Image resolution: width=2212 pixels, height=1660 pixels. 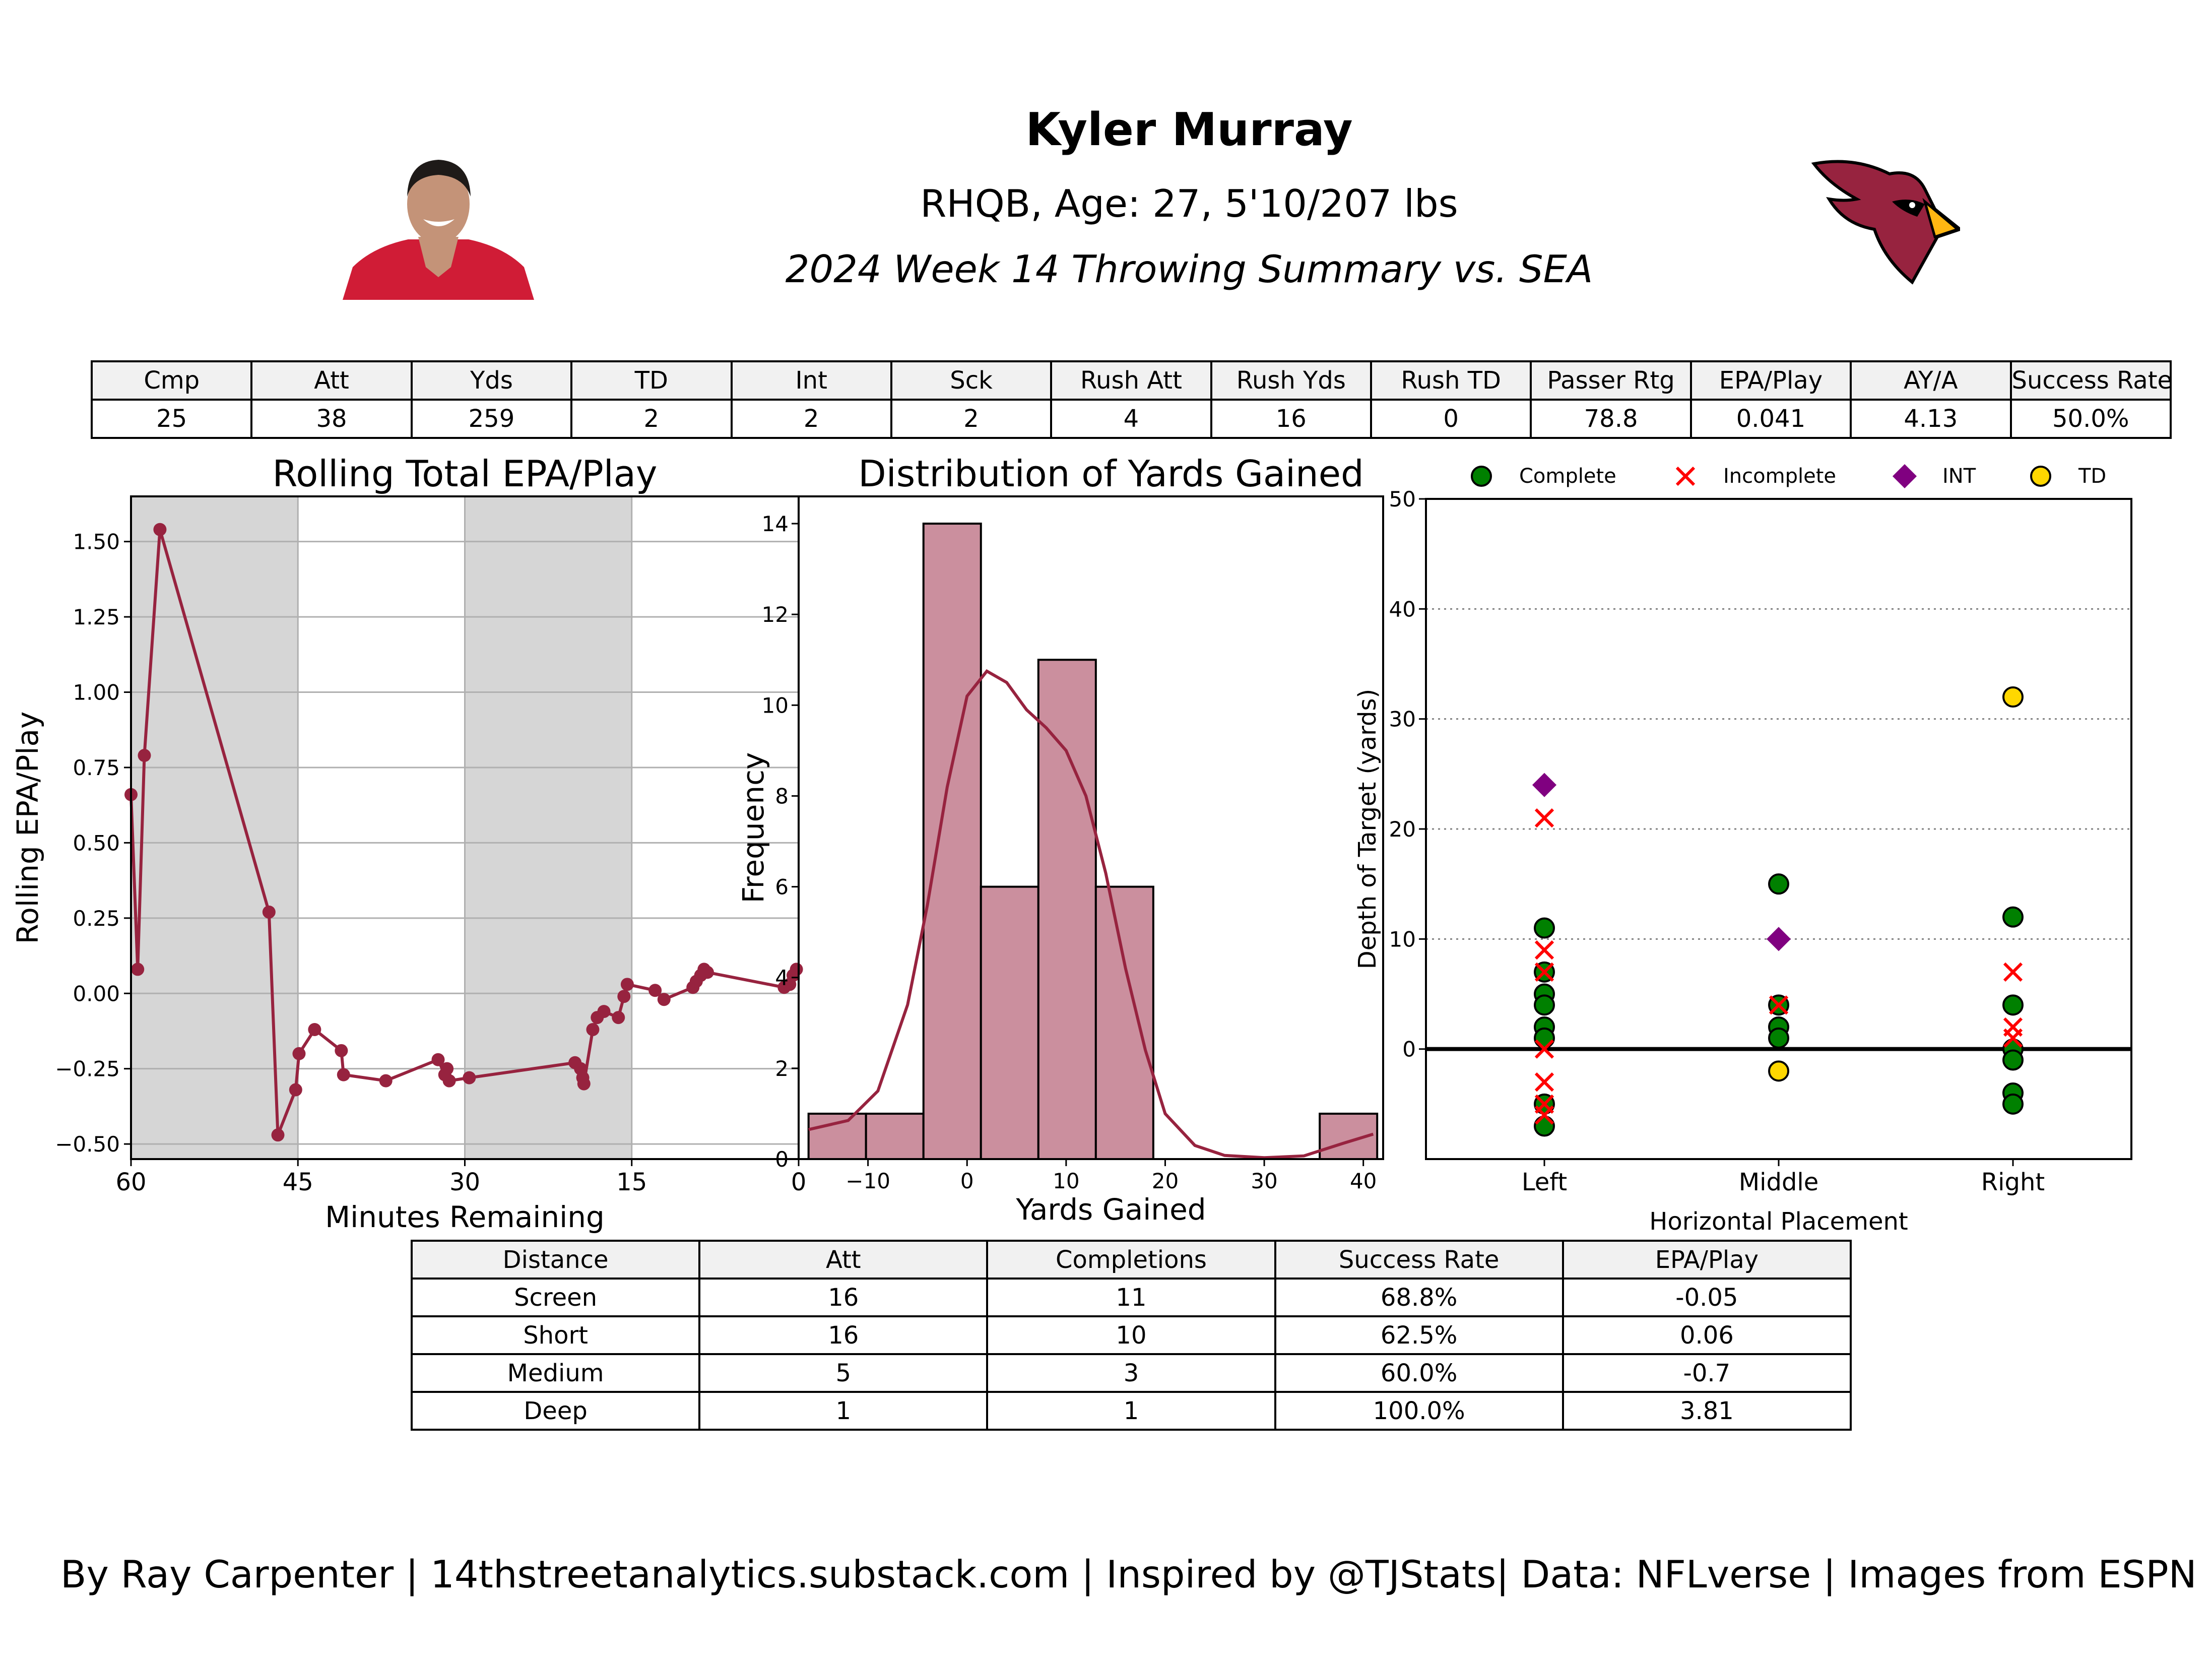 I want to click on y-tick-label: 2, so click(x=782, y=1068).